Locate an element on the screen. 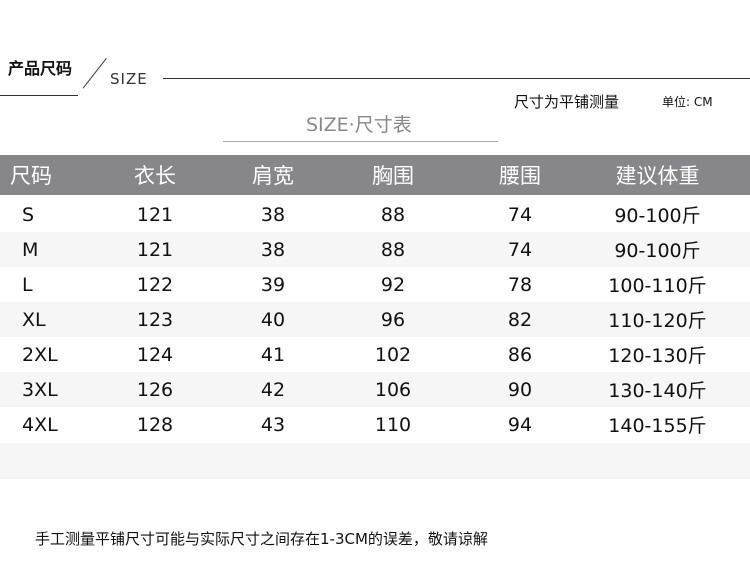 This screenshot has width=750, height=562. table-cell: L is located at coordinates (27, 284).